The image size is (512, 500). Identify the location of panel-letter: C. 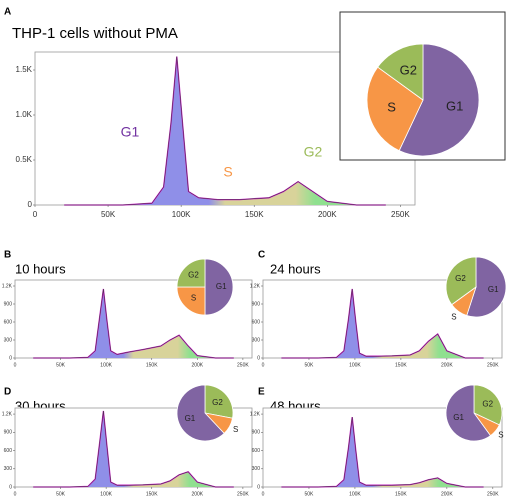
(261, 255).